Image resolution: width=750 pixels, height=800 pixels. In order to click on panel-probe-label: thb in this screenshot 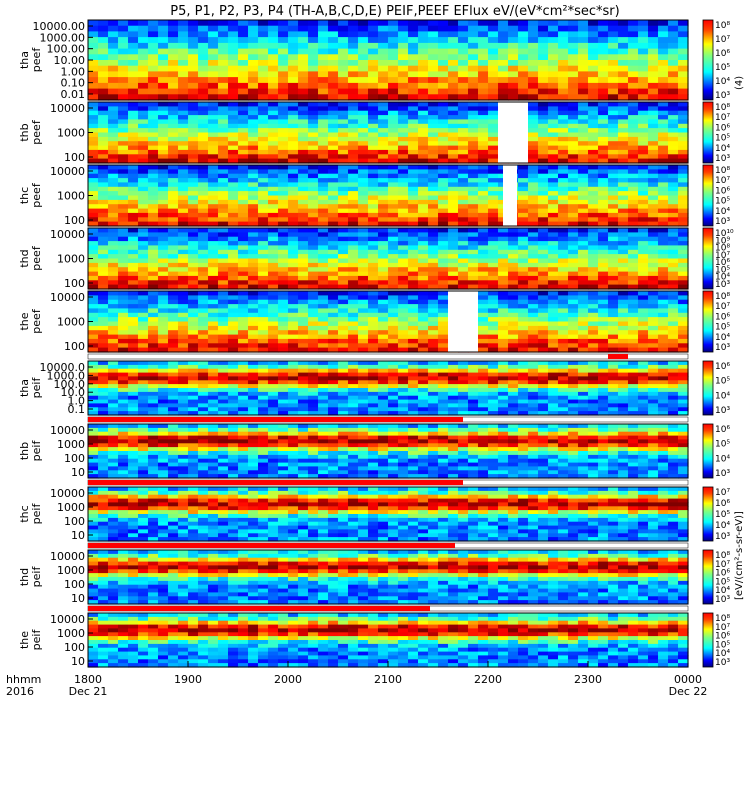, I will do `click(24, 451)`.